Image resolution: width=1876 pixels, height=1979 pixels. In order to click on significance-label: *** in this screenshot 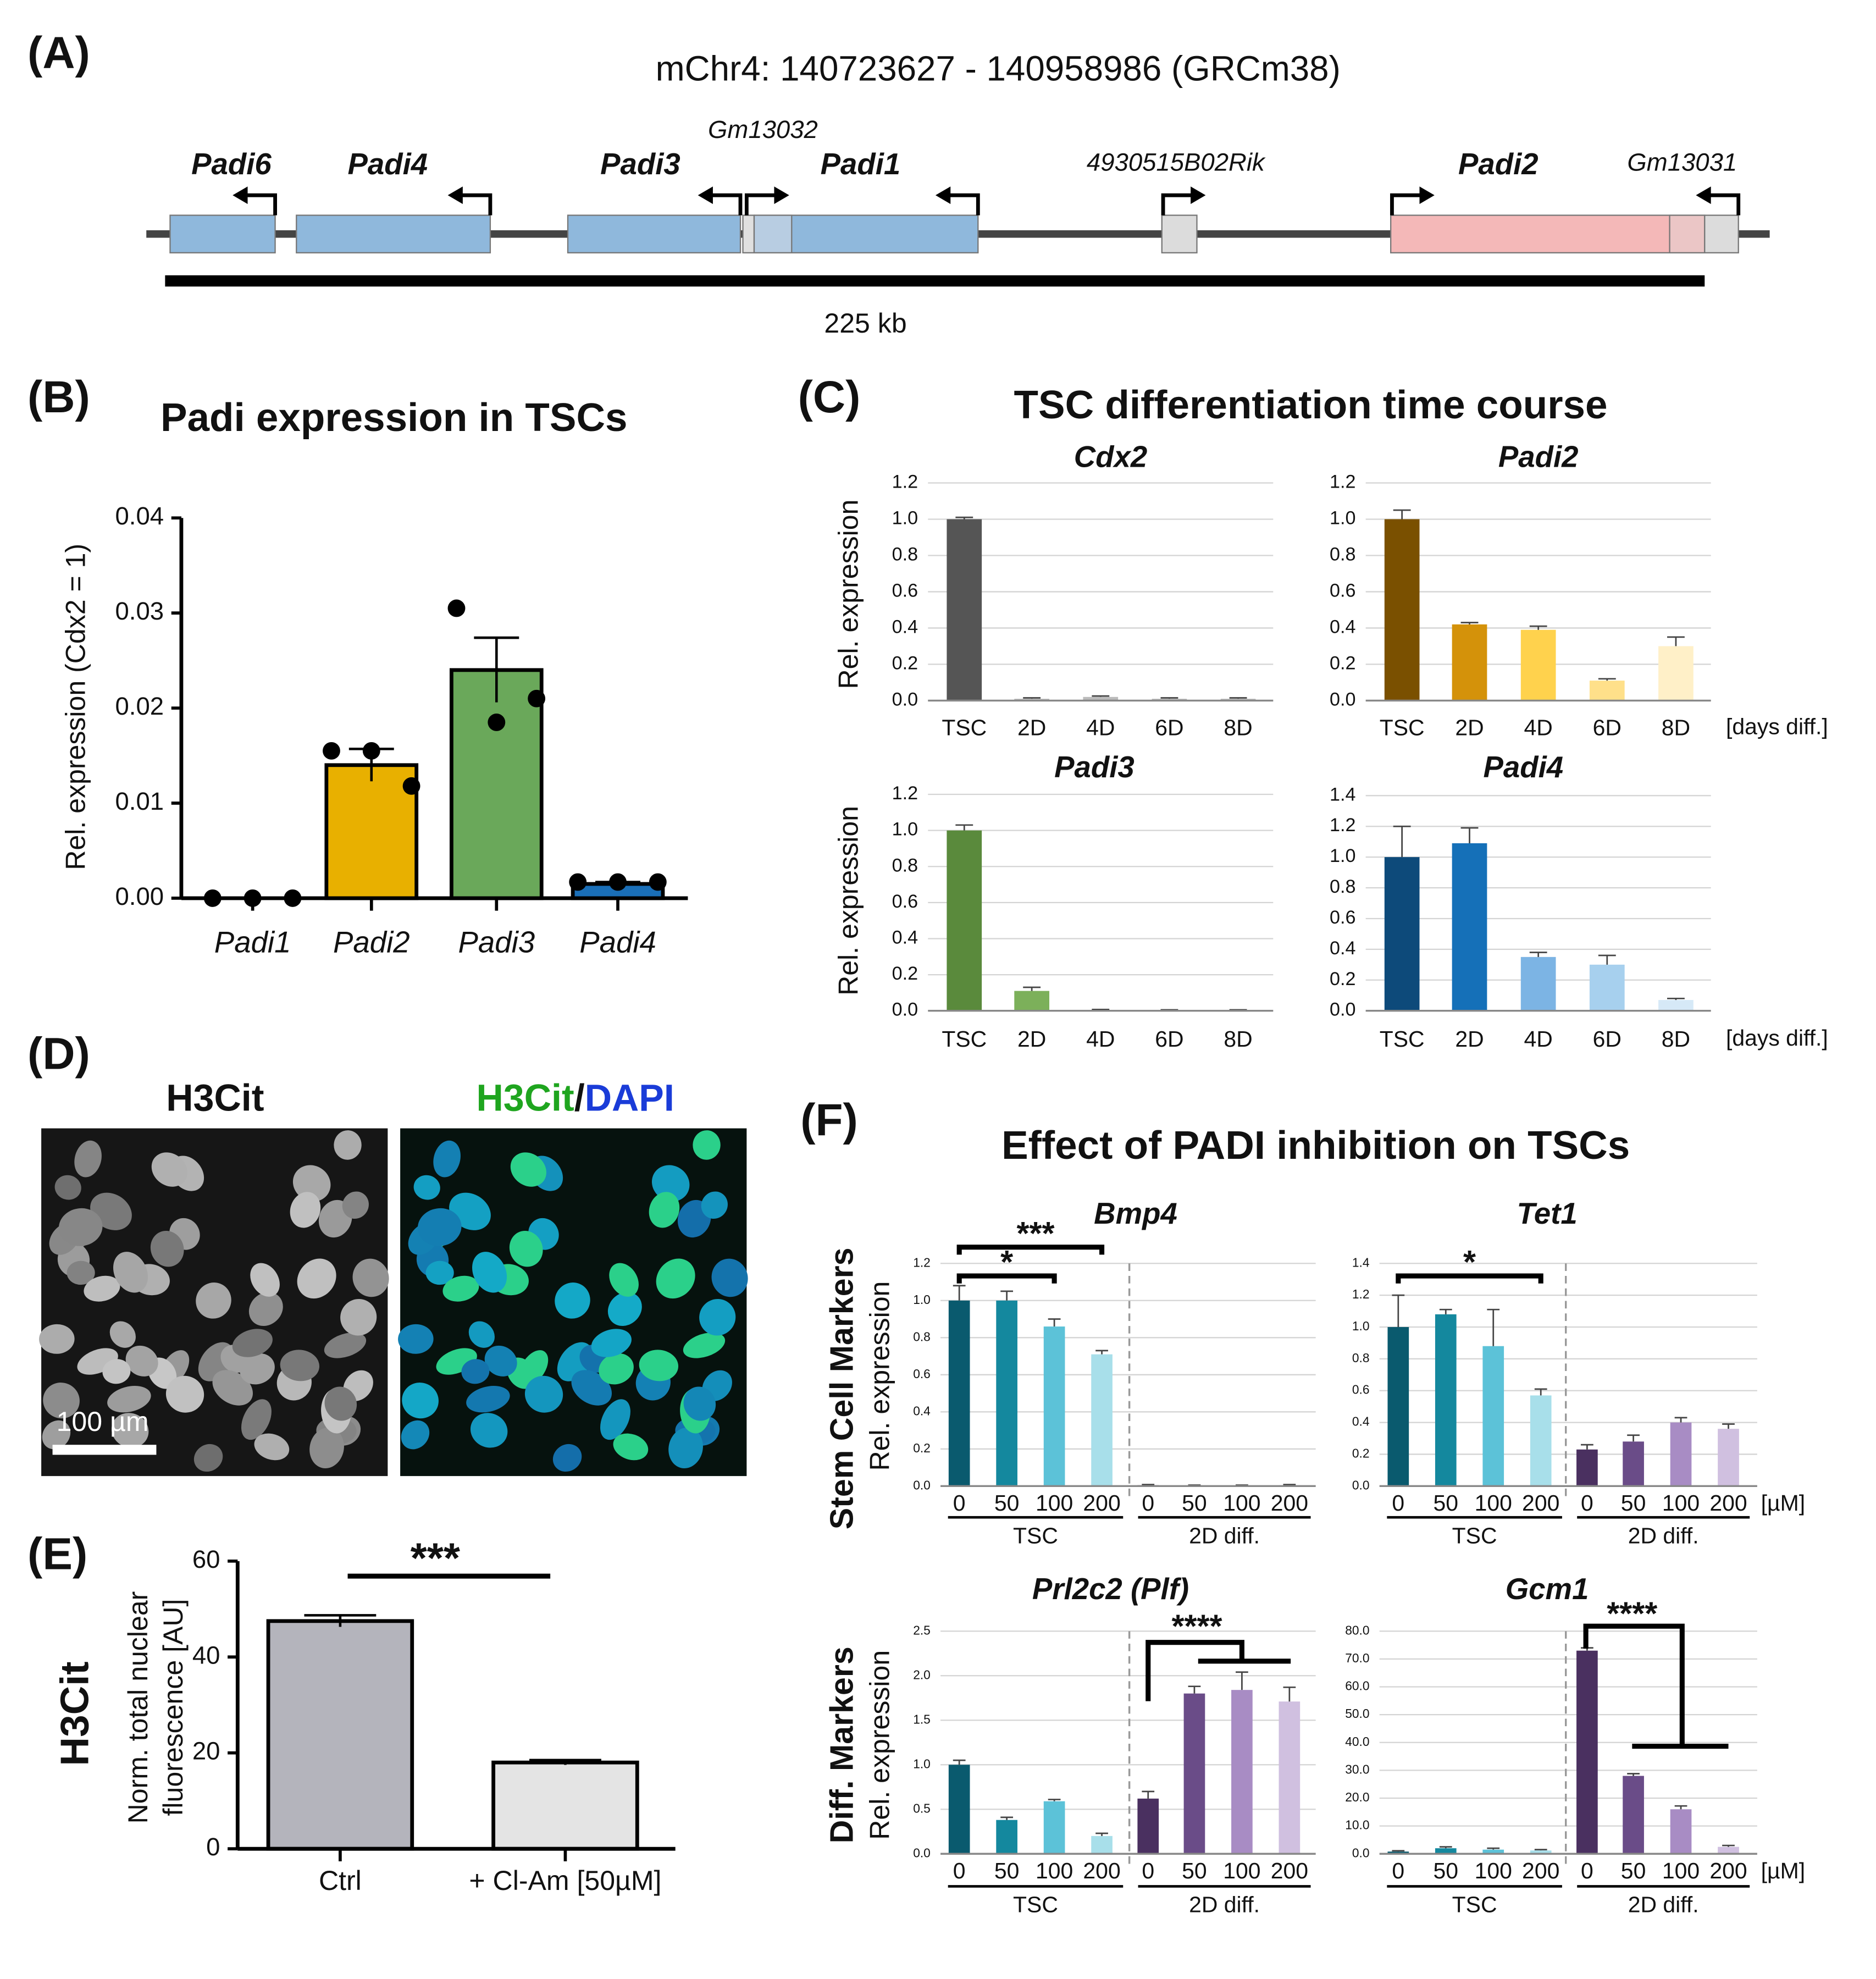, I will do `click(1035, 1233)`.